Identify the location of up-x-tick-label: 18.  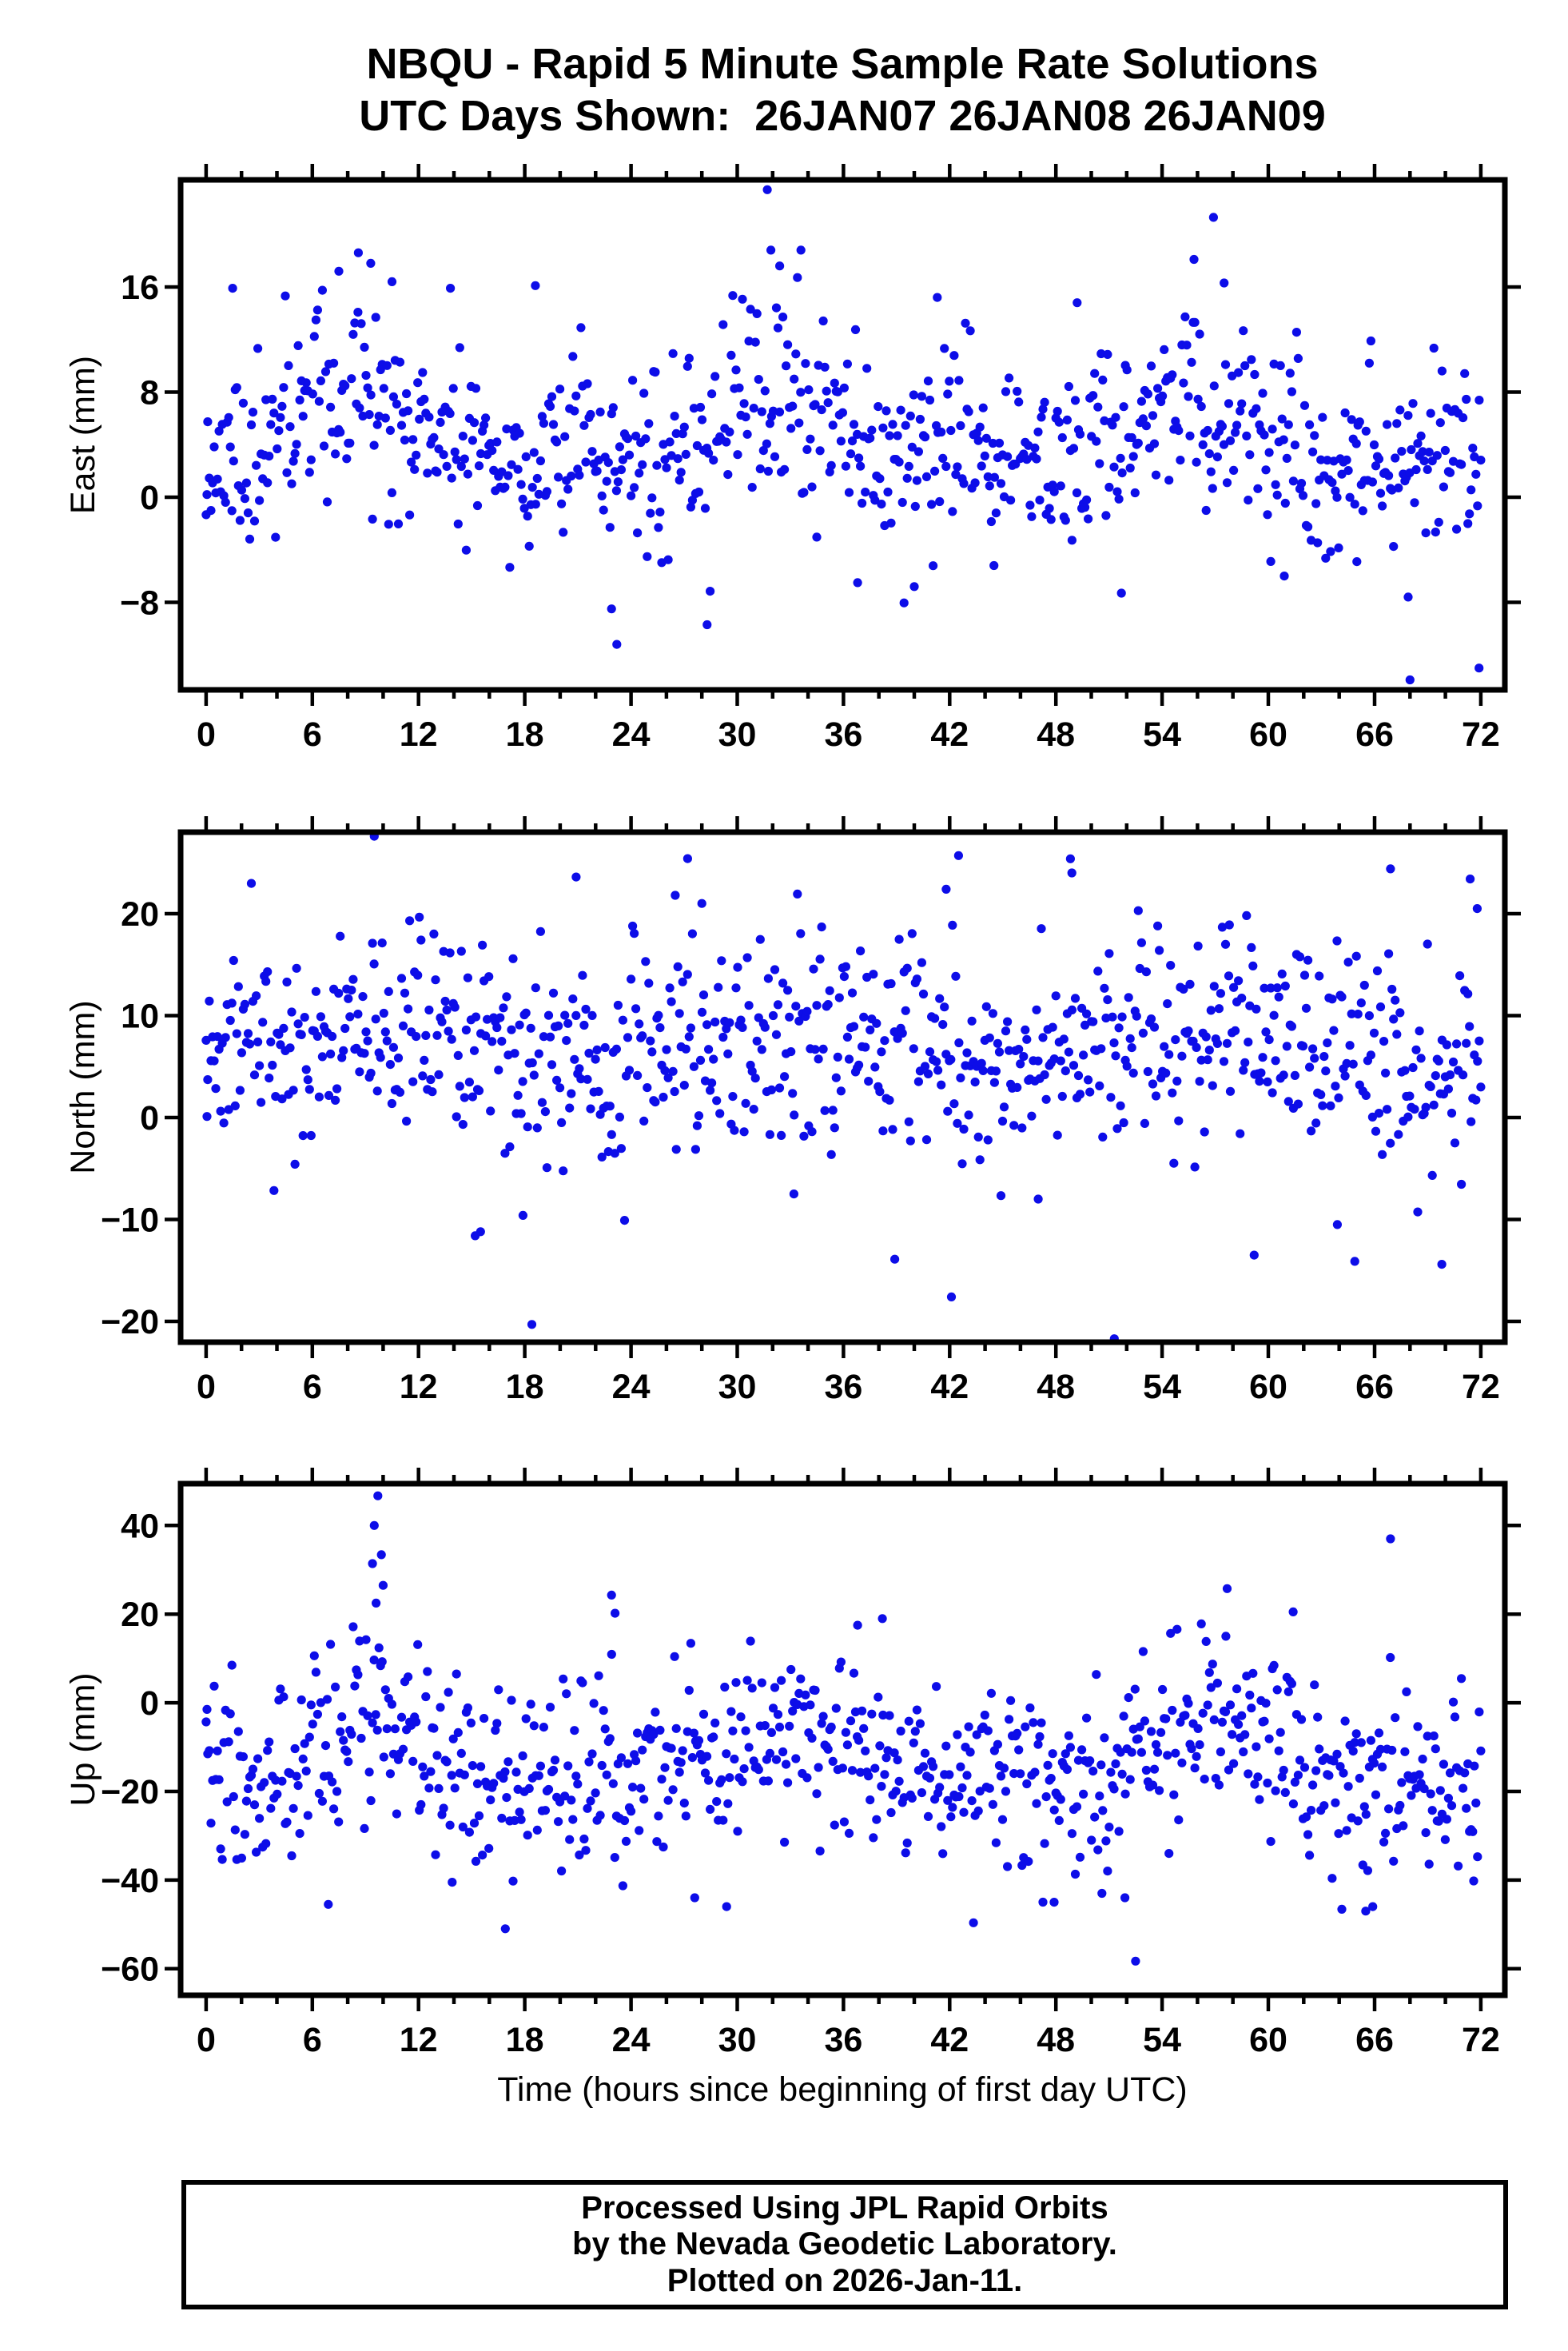
(525, 2040).